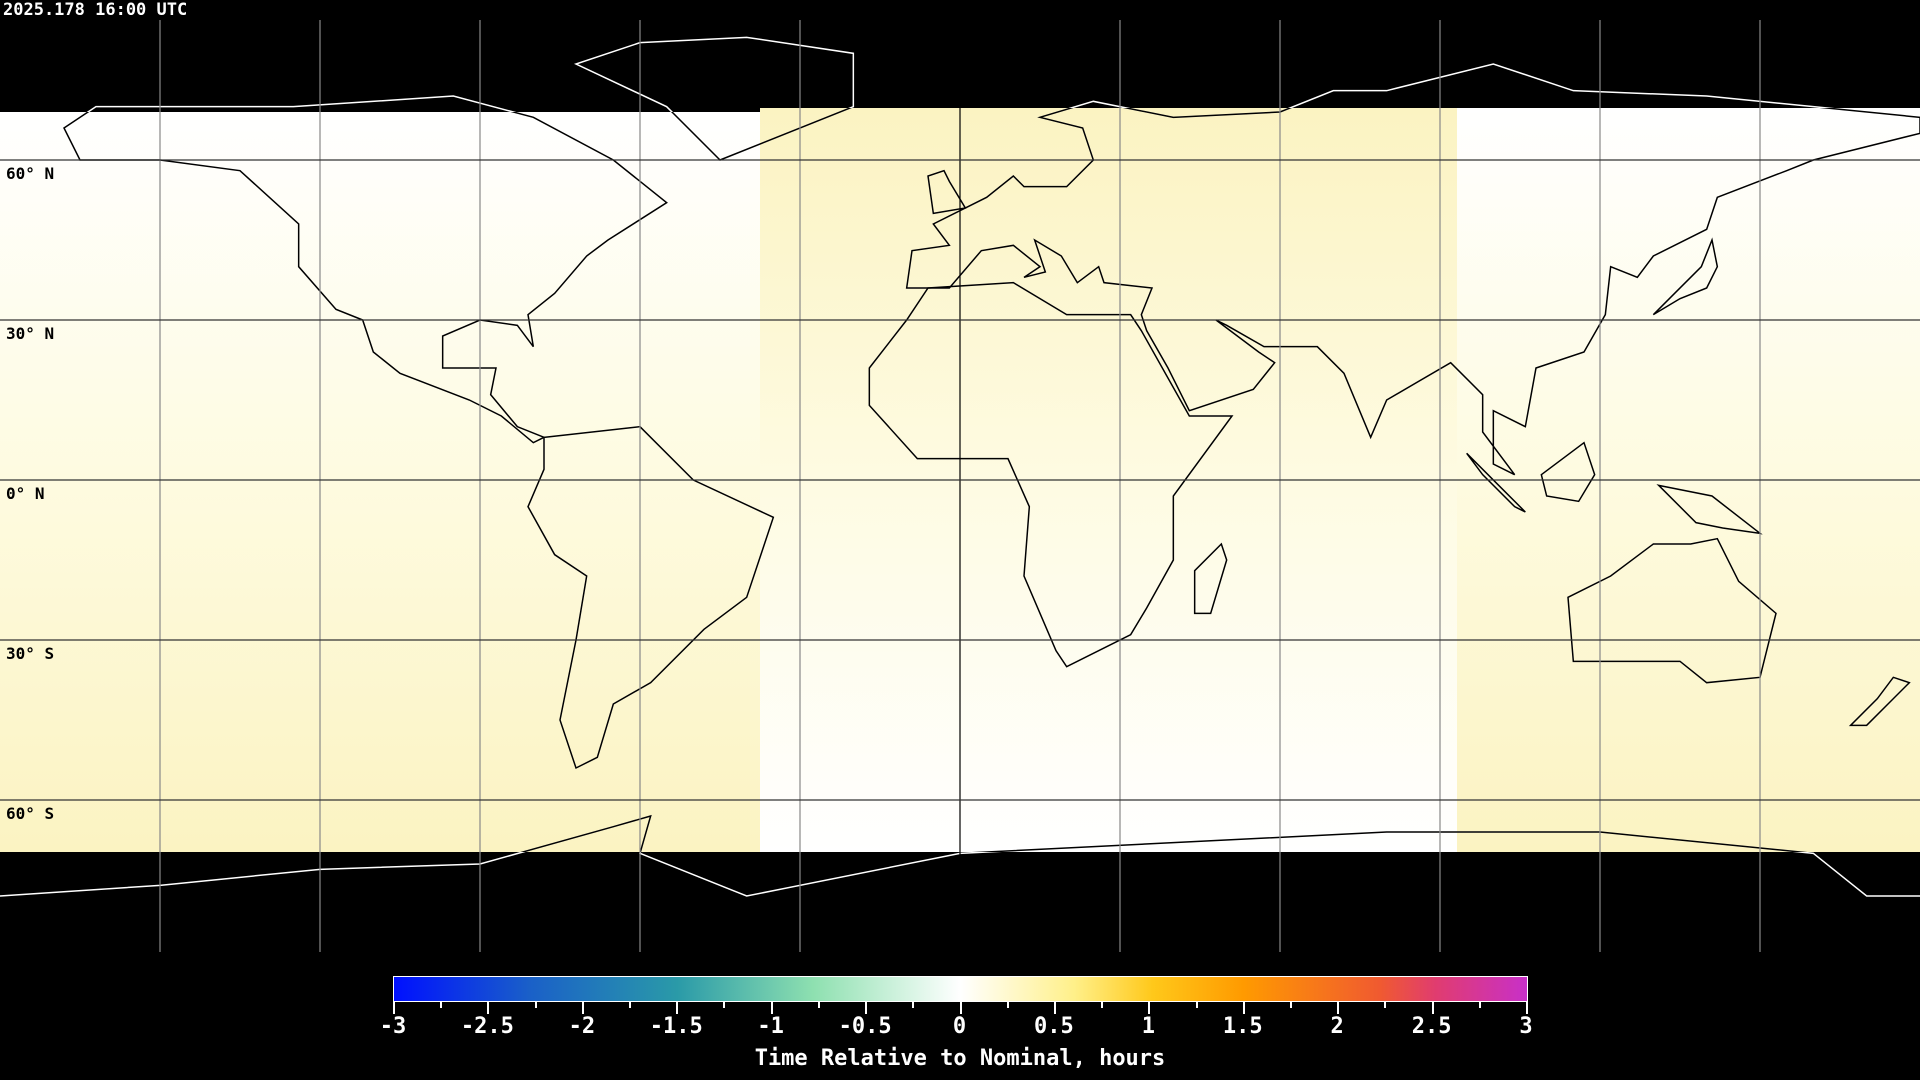 The image size is (1920, 1080). I want to click on lat-label-30s: 30° S, so click(30, 653).